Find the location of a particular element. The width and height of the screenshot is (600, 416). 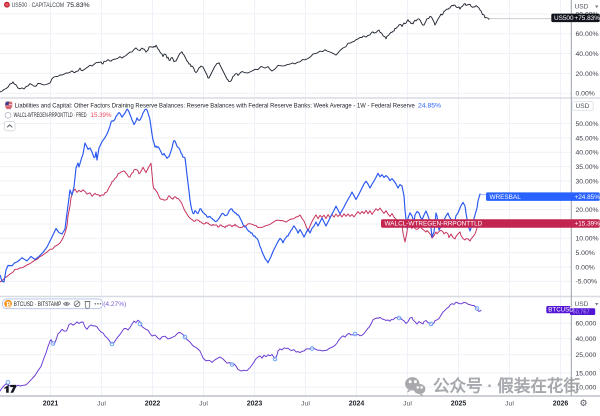

svg-text: 25,000 is located at coordinates (586, 355).